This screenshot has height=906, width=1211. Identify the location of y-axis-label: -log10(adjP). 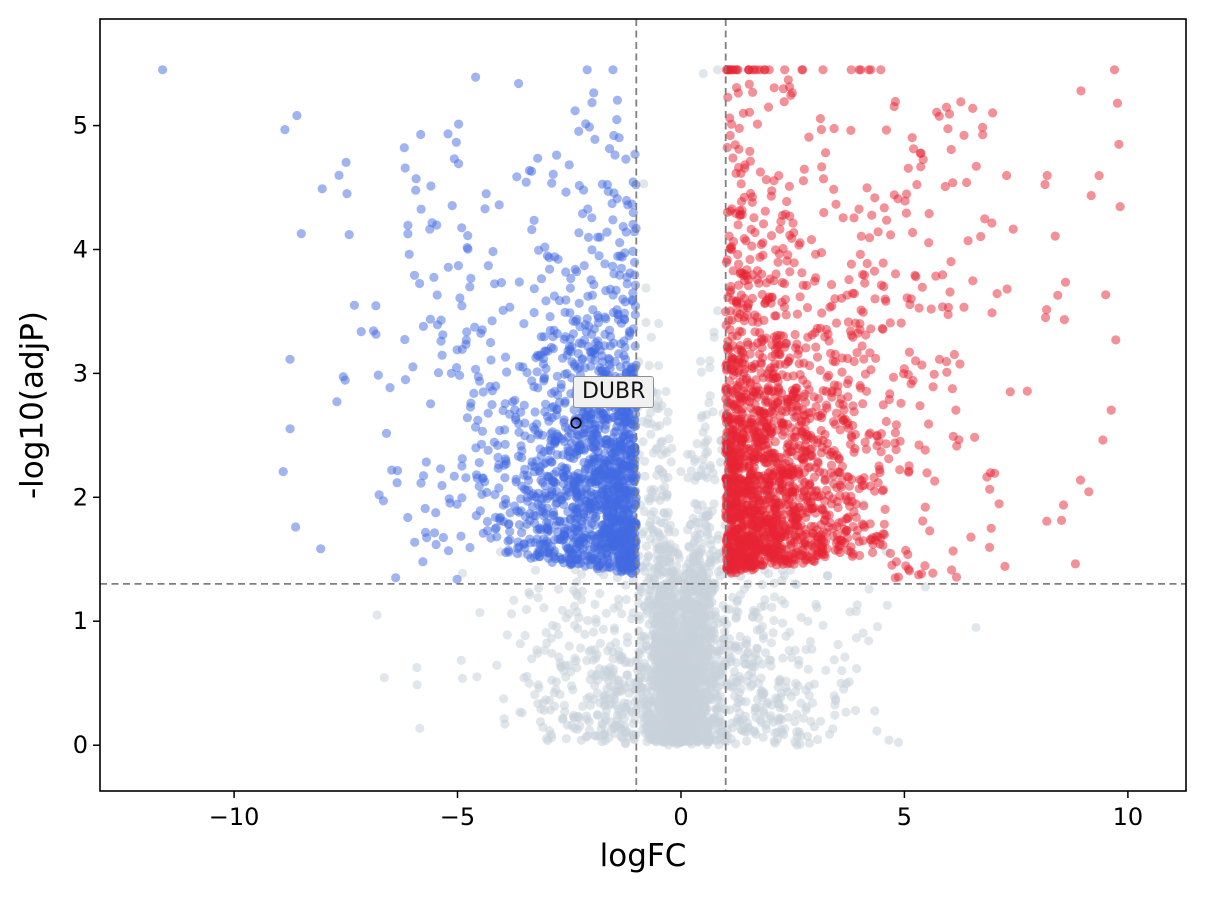
(32, 405).